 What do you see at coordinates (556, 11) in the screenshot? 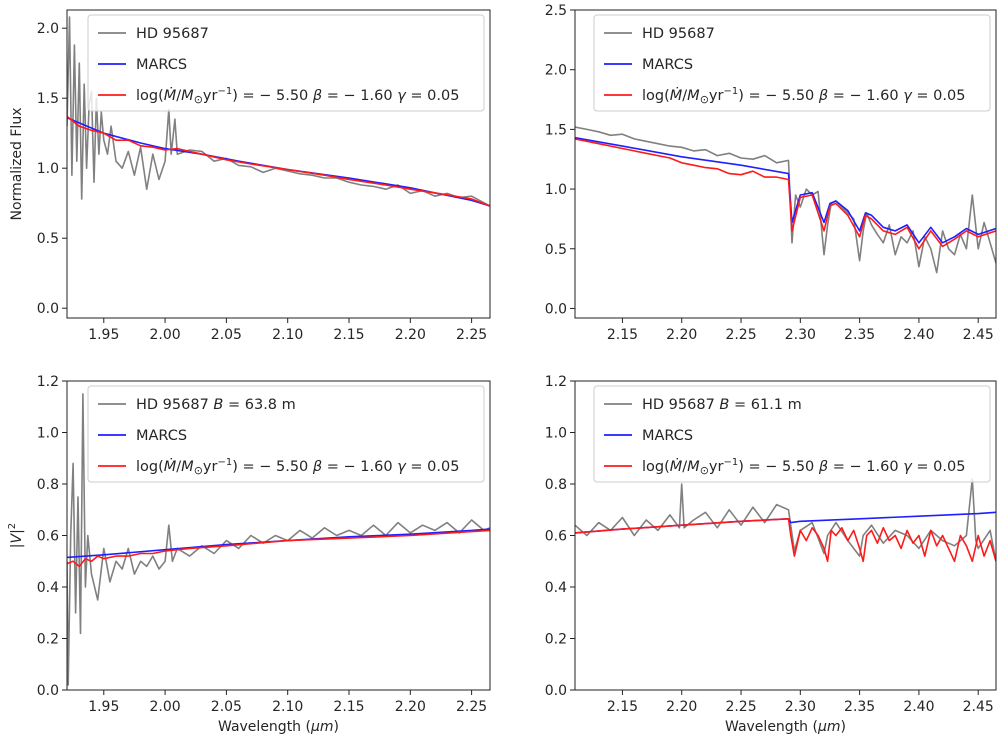
I see `y-tick-label: 2.5` at bounding box center [556, 11].